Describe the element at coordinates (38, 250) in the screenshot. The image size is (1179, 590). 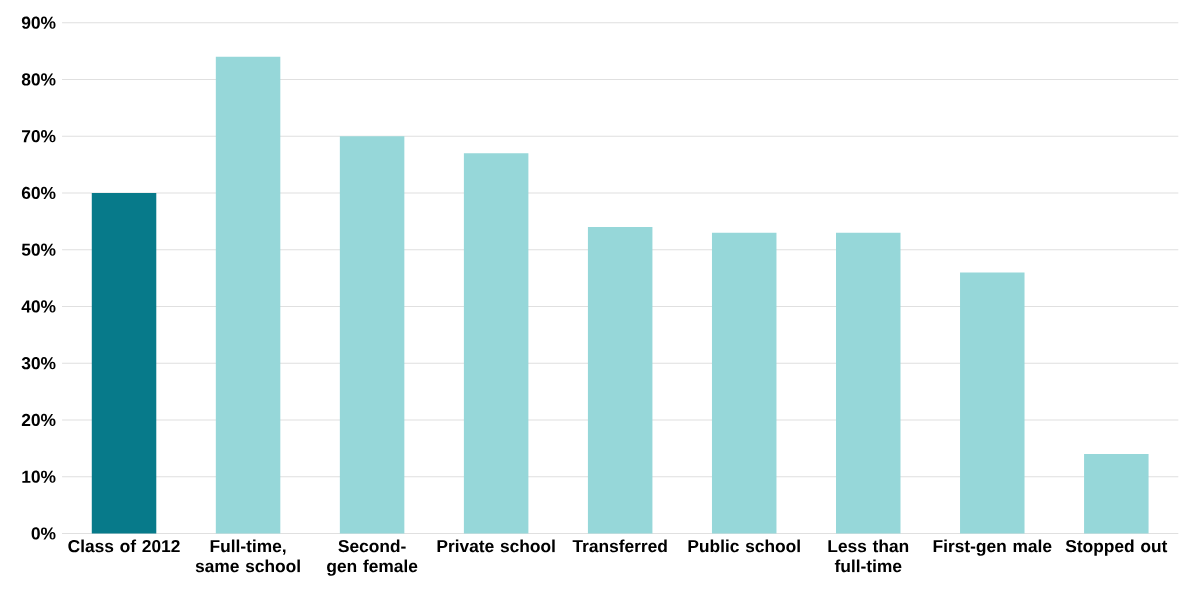
I see `y-tick-label: 50%` at that location.